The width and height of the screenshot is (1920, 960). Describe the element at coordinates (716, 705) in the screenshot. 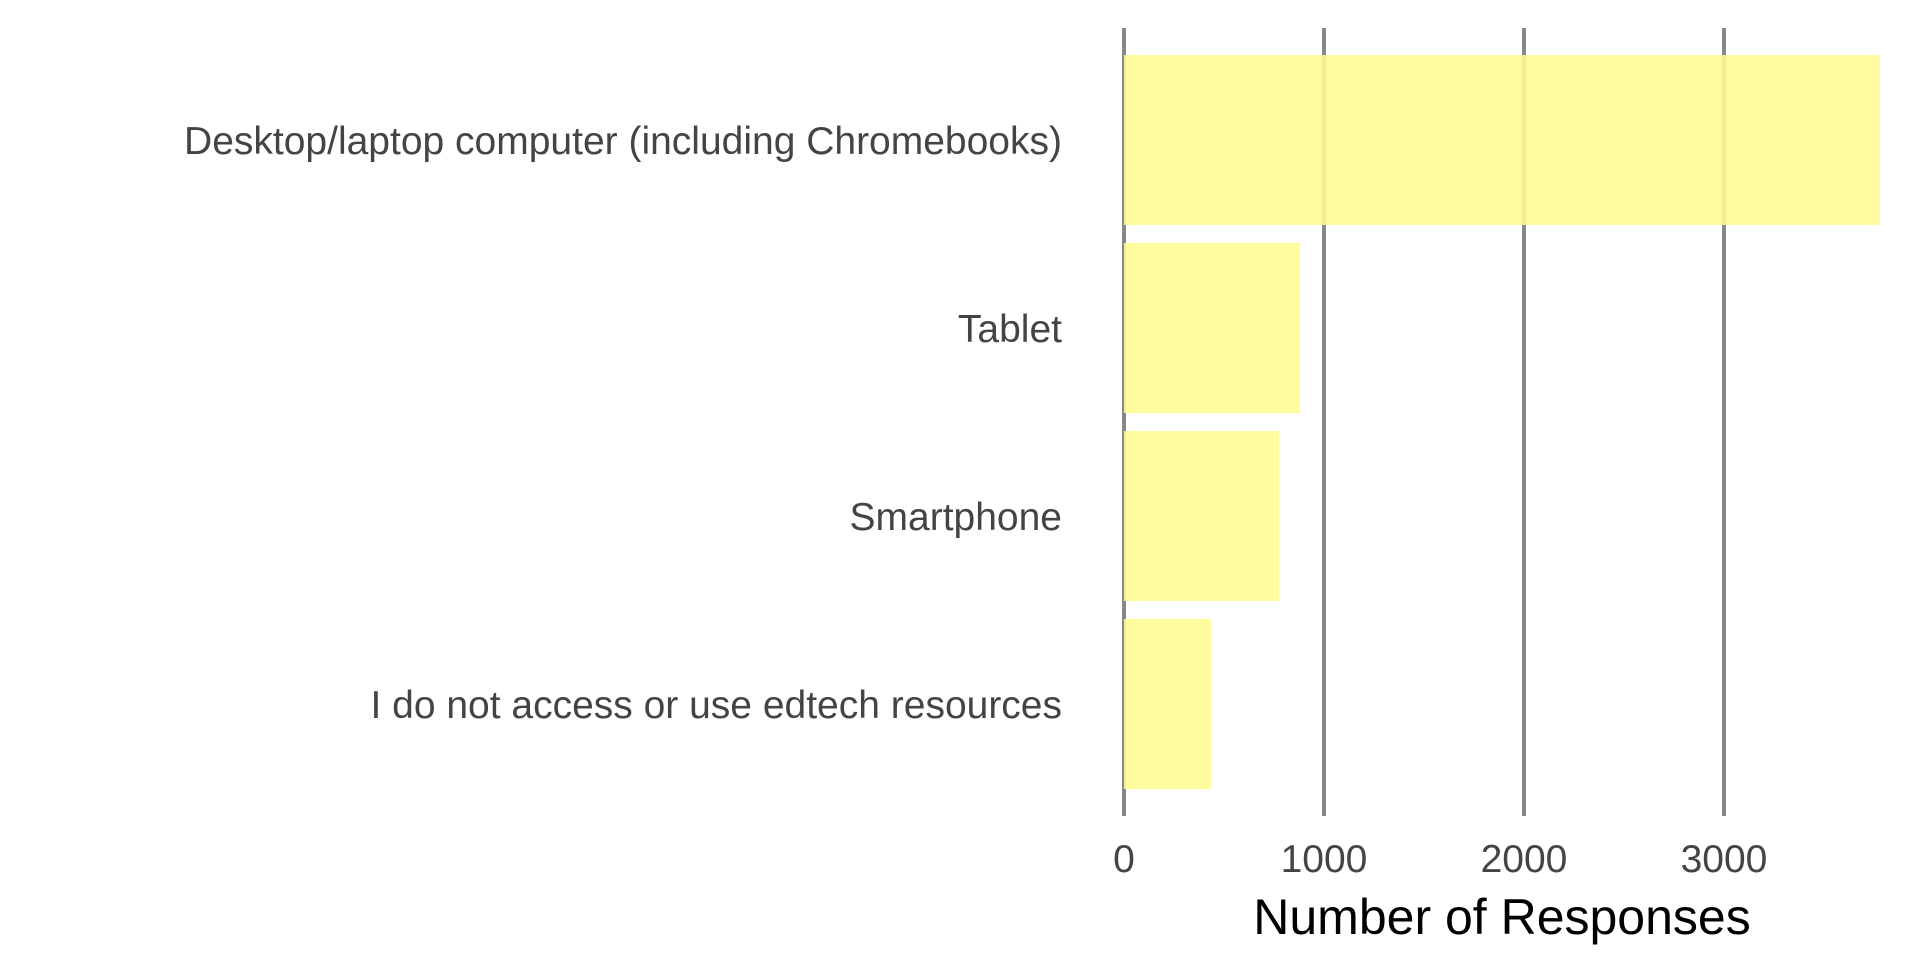

I see `category-label: I do not access or use edtech resources` at that location.